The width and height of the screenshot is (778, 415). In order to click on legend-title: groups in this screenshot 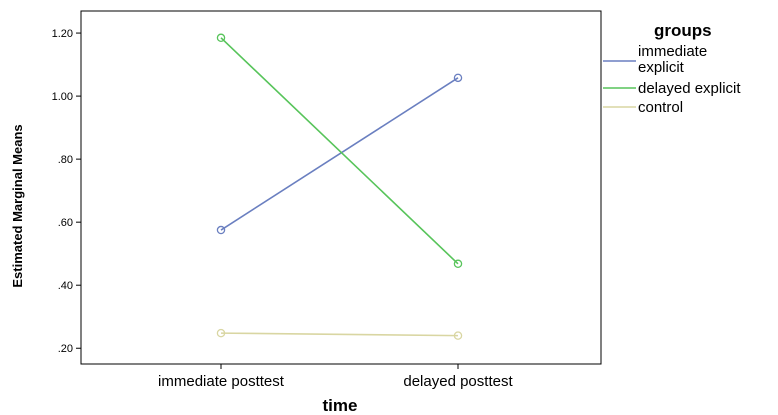, I will do `click(683, 30)`.